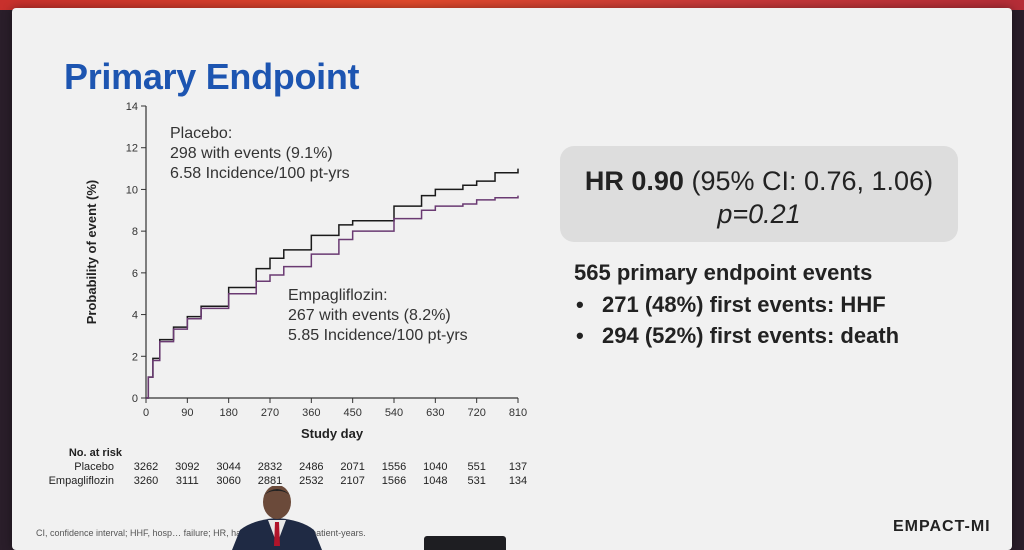  I want to click on speaker-figure, so click(277, 518).